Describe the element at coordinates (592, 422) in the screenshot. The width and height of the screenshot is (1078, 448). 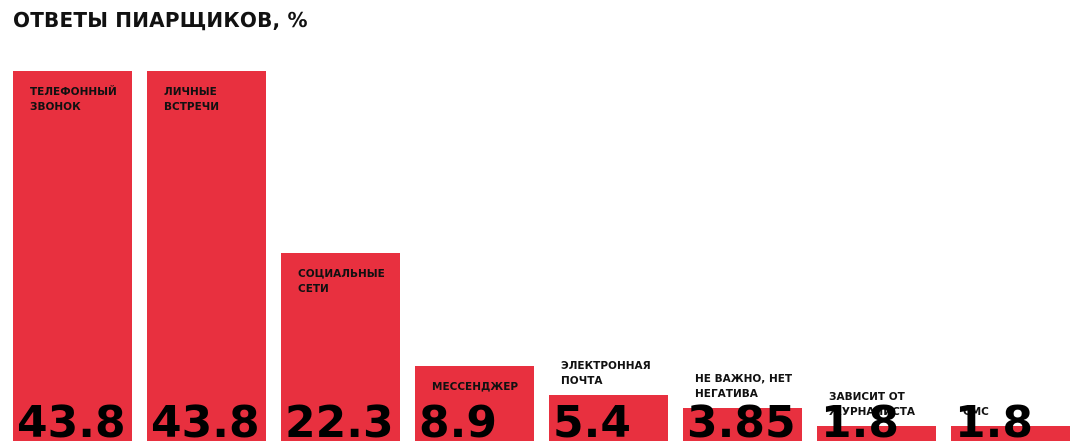
I see `value-label: 5.4` at that location.